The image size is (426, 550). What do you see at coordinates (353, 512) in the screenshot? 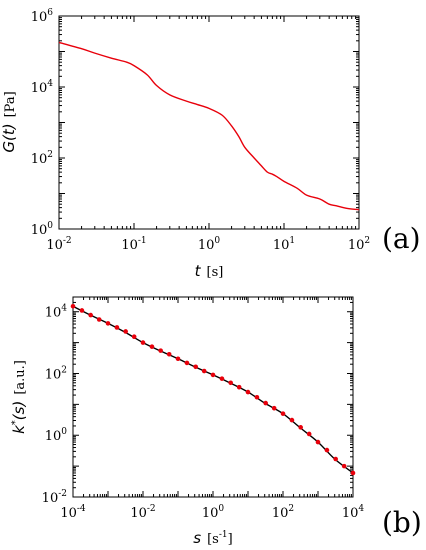
I see `x-tick-label: 10⁴` at bounding box center [353, 512].